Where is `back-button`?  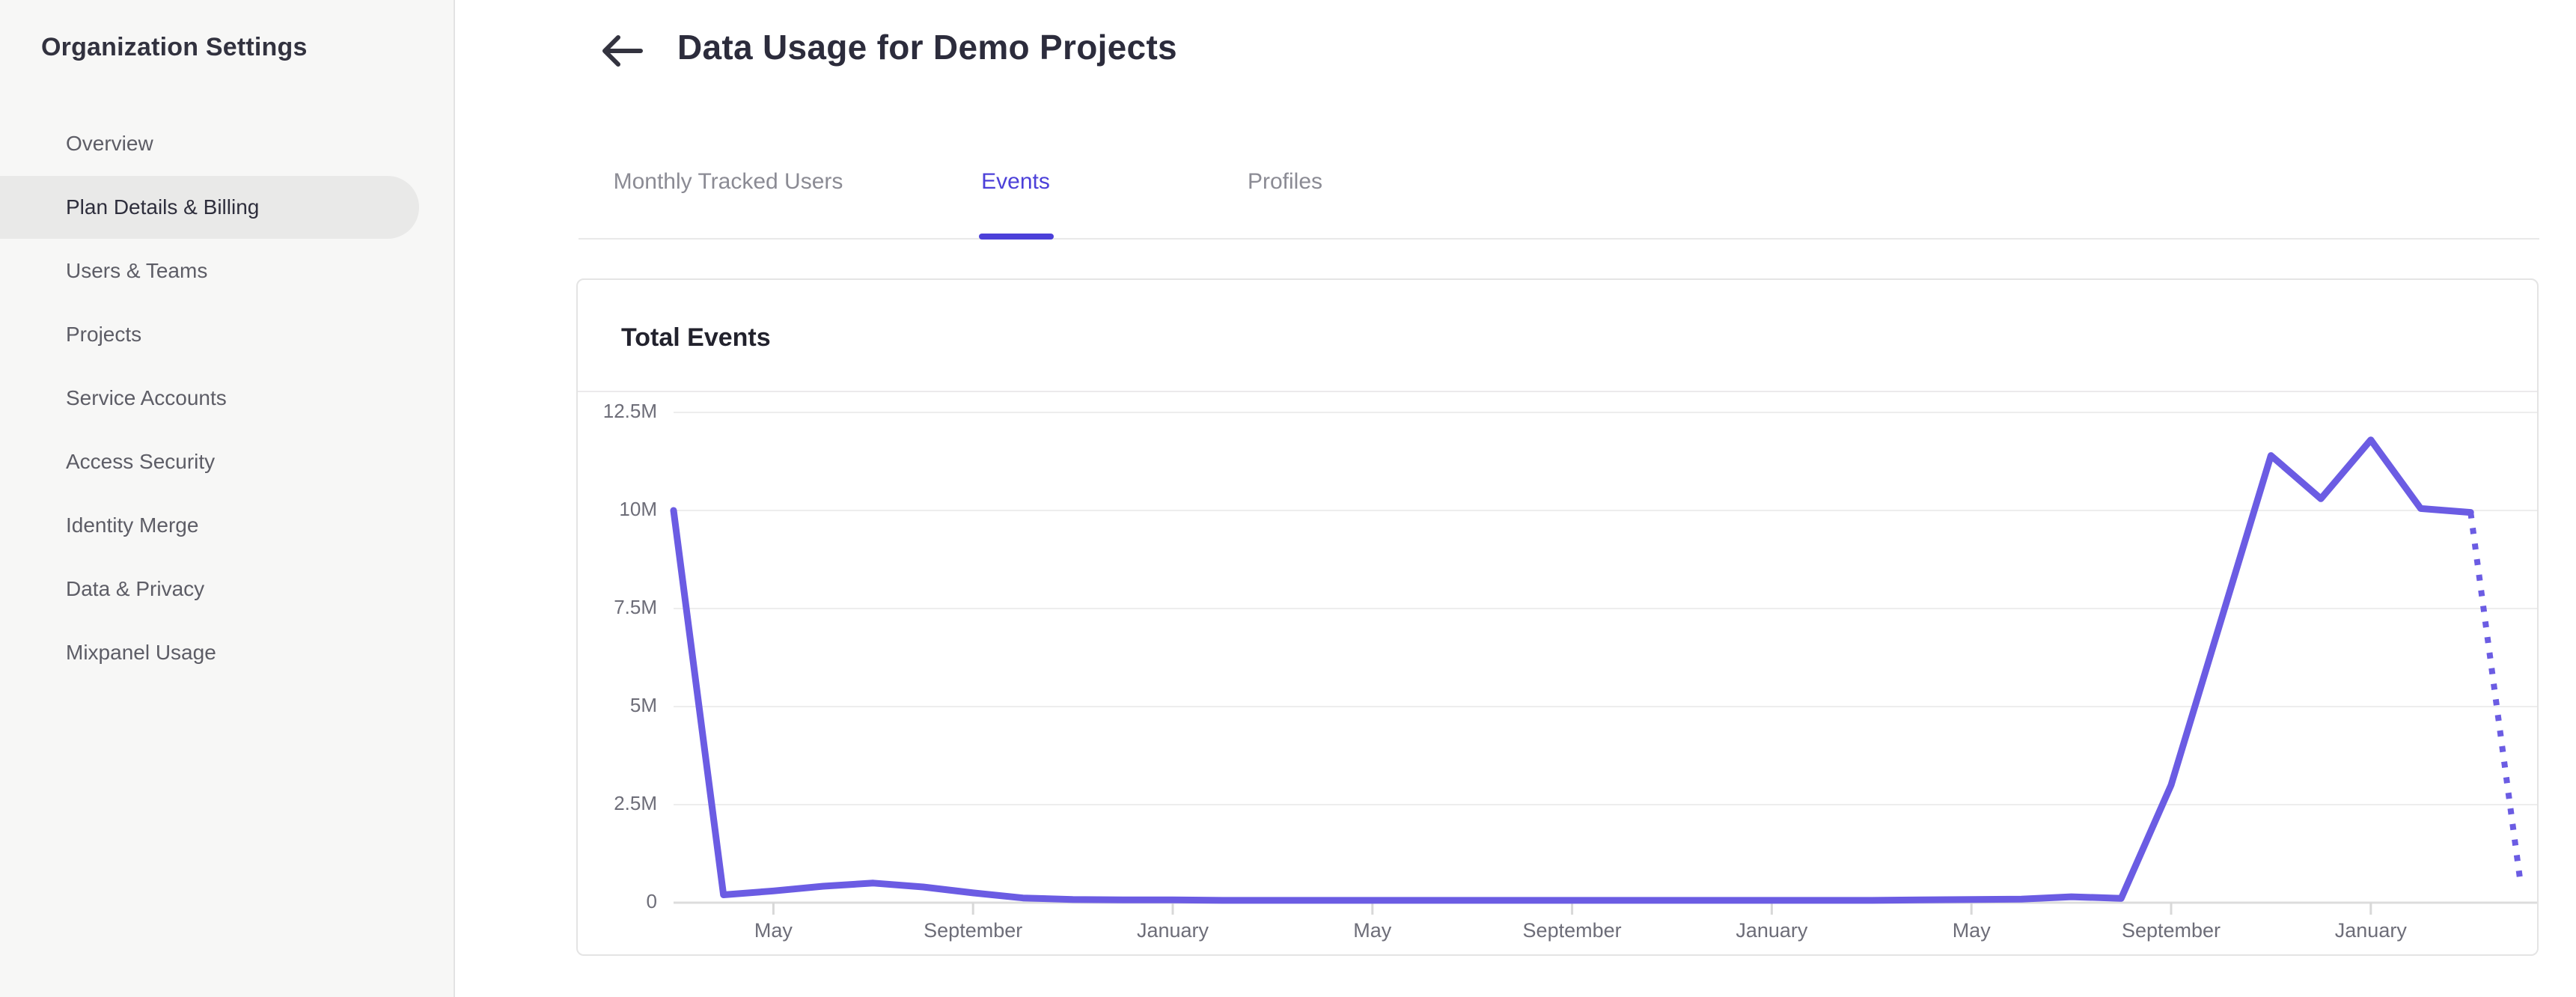
back-button is located at coordinates (622, 50).